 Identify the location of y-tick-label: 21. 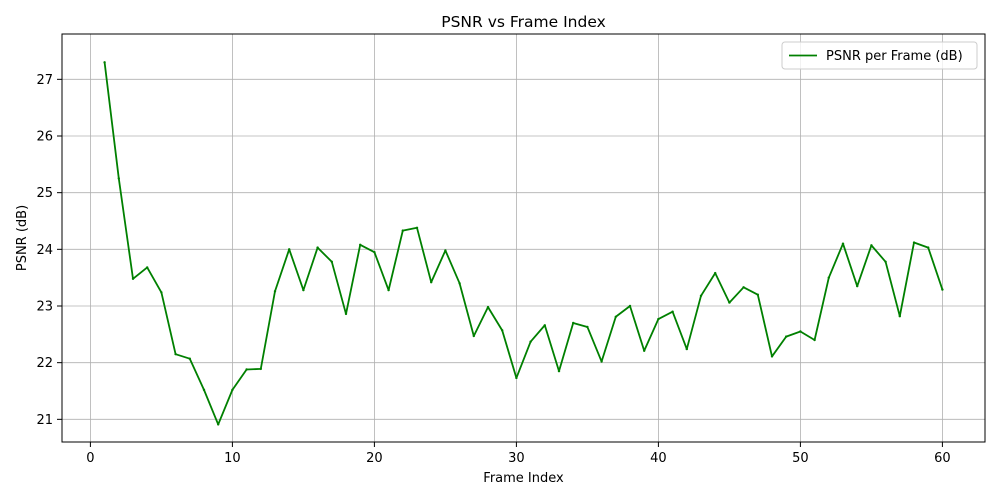
(44, 420).